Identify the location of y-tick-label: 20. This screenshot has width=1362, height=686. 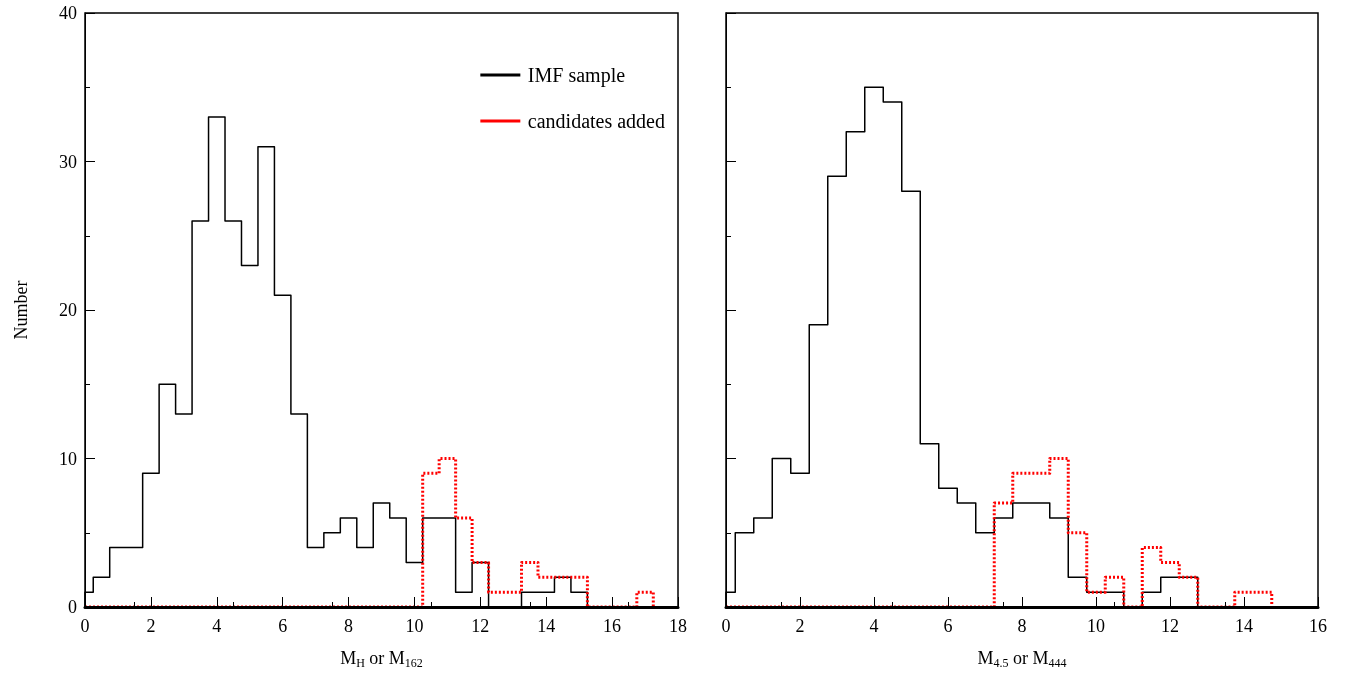
(68, 310).